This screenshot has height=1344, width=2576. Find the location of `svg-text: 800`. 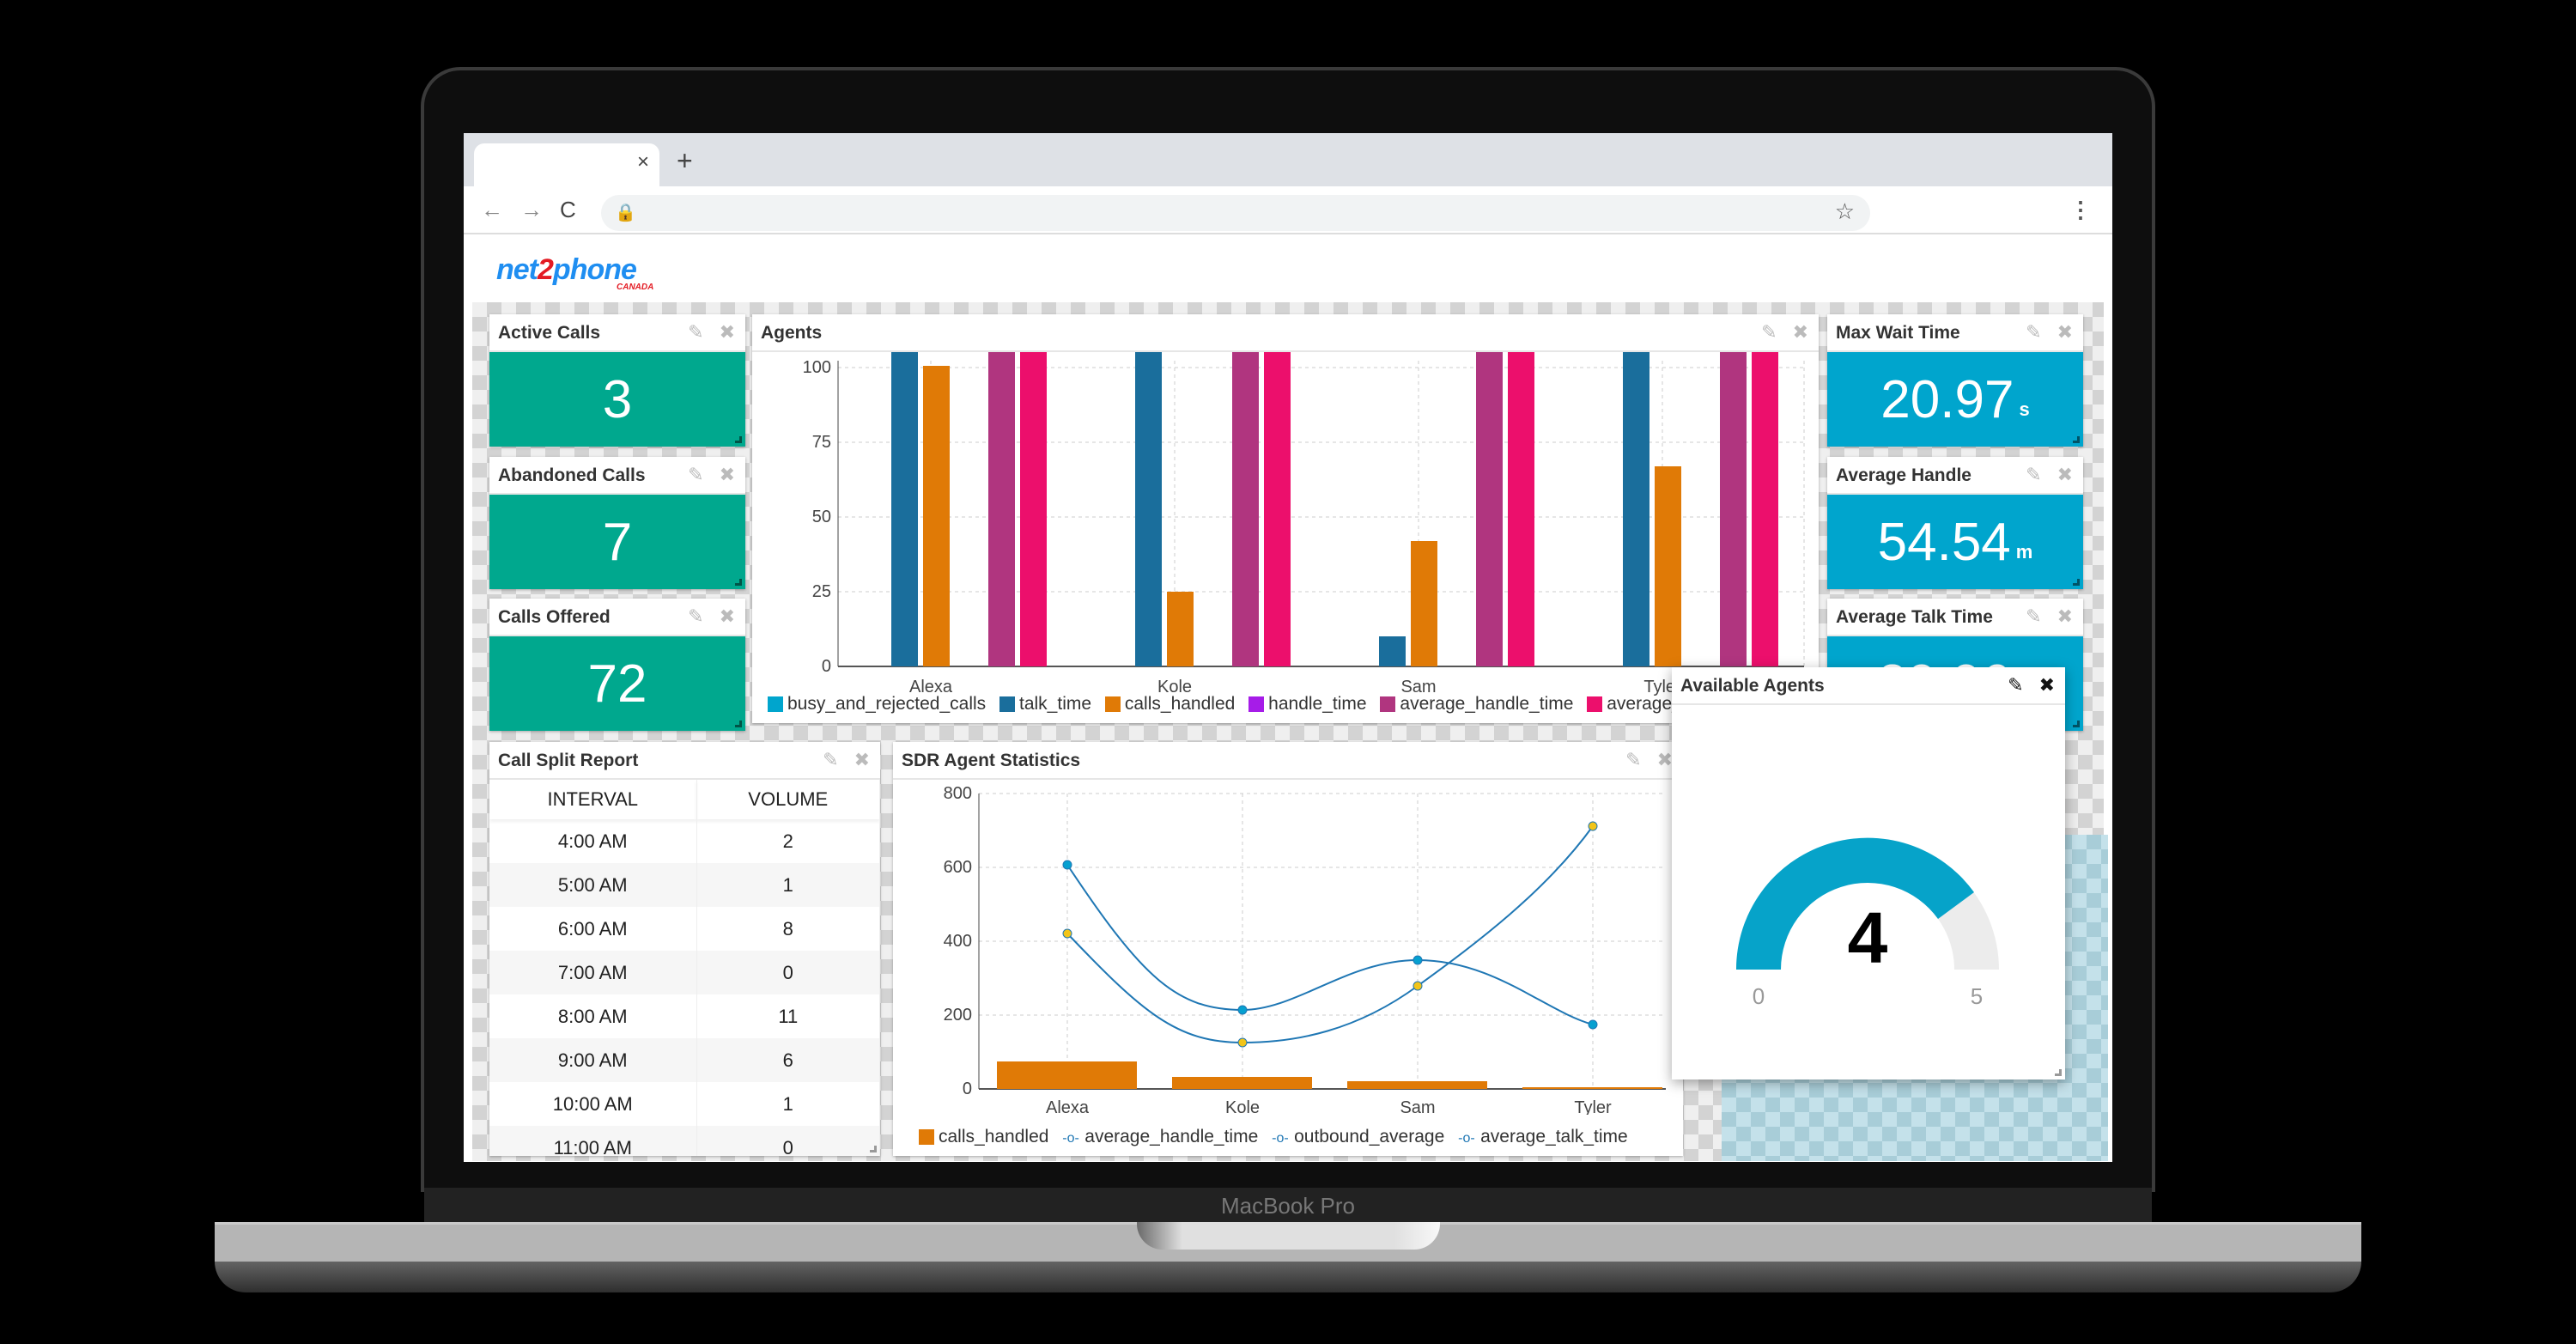

svg-text: 800 is located at coordinates (958, 793).